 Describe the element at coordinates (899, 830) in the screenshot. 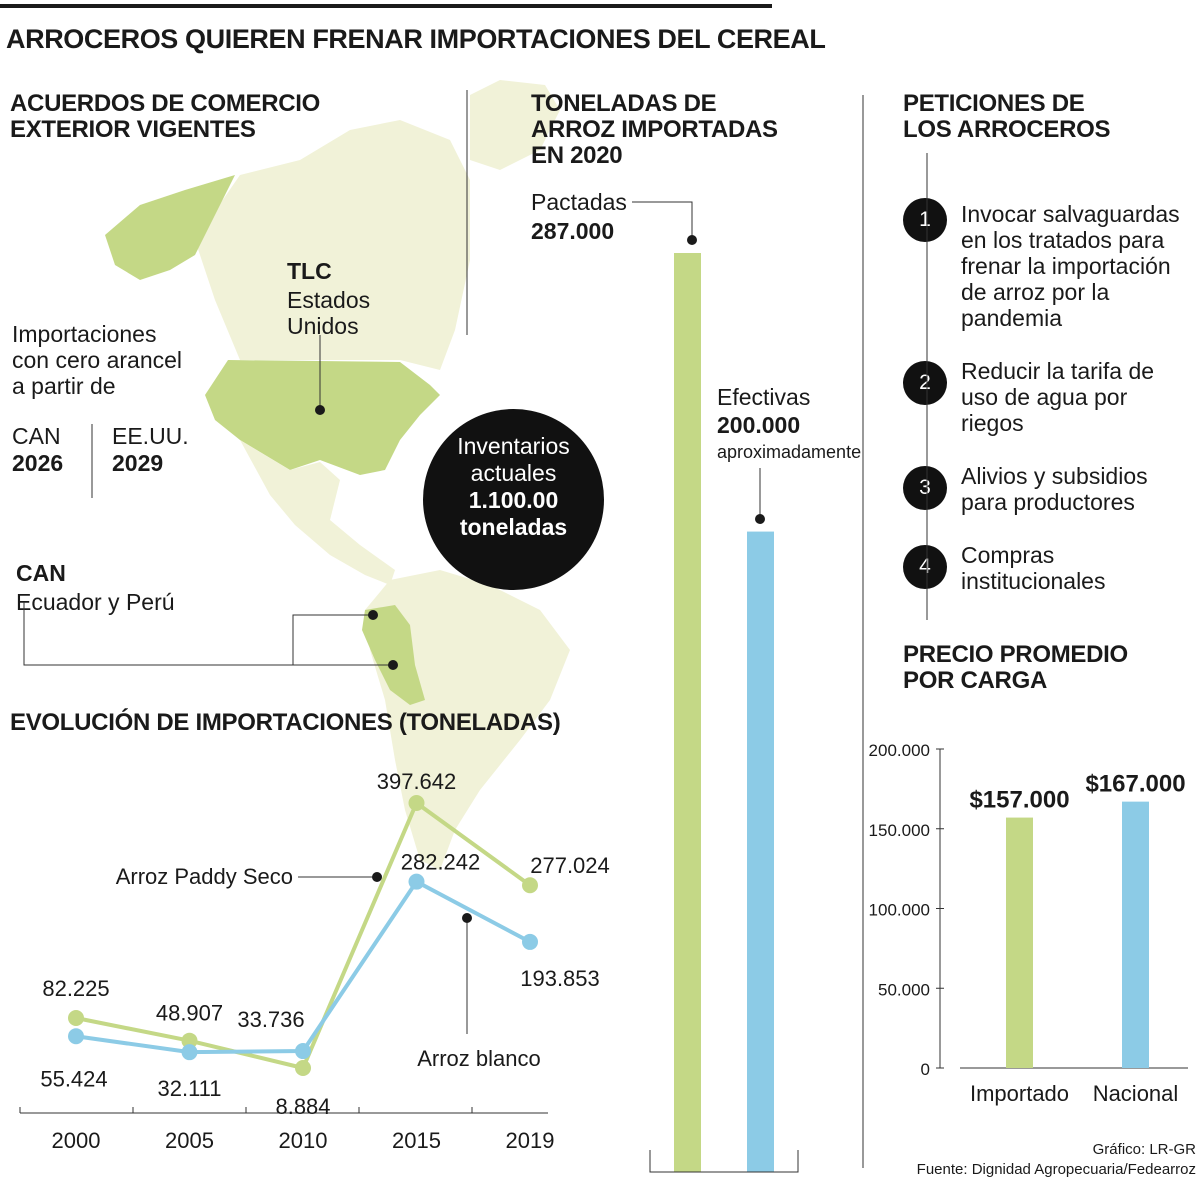

I see `price-y-label-3: 150.000` at that location.